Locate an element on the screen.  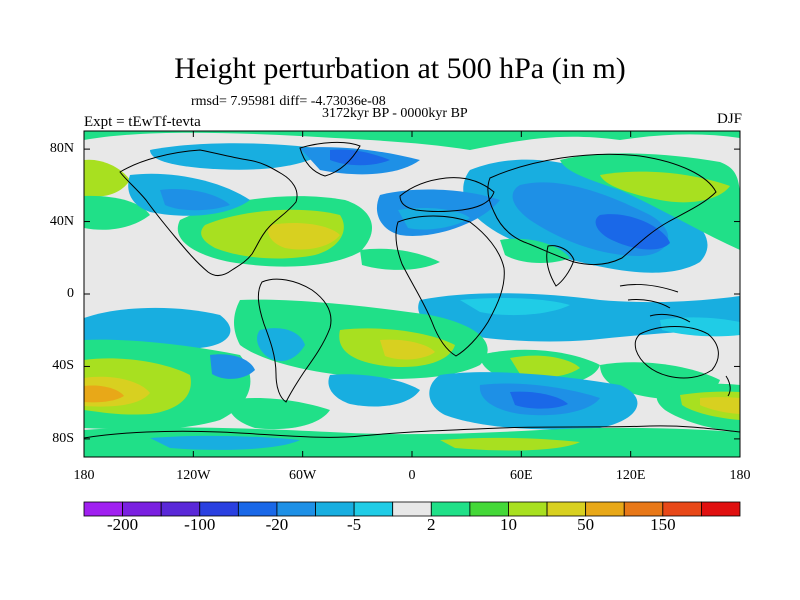
australia-outline is located at coordinates (676, 352).